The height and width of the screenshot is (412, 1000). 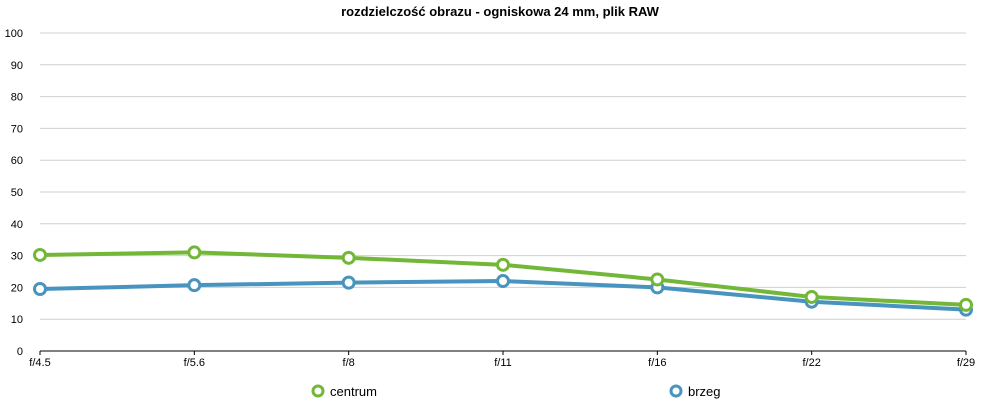 I want to click on legend-label: centrum, so click(x=353, y=391).